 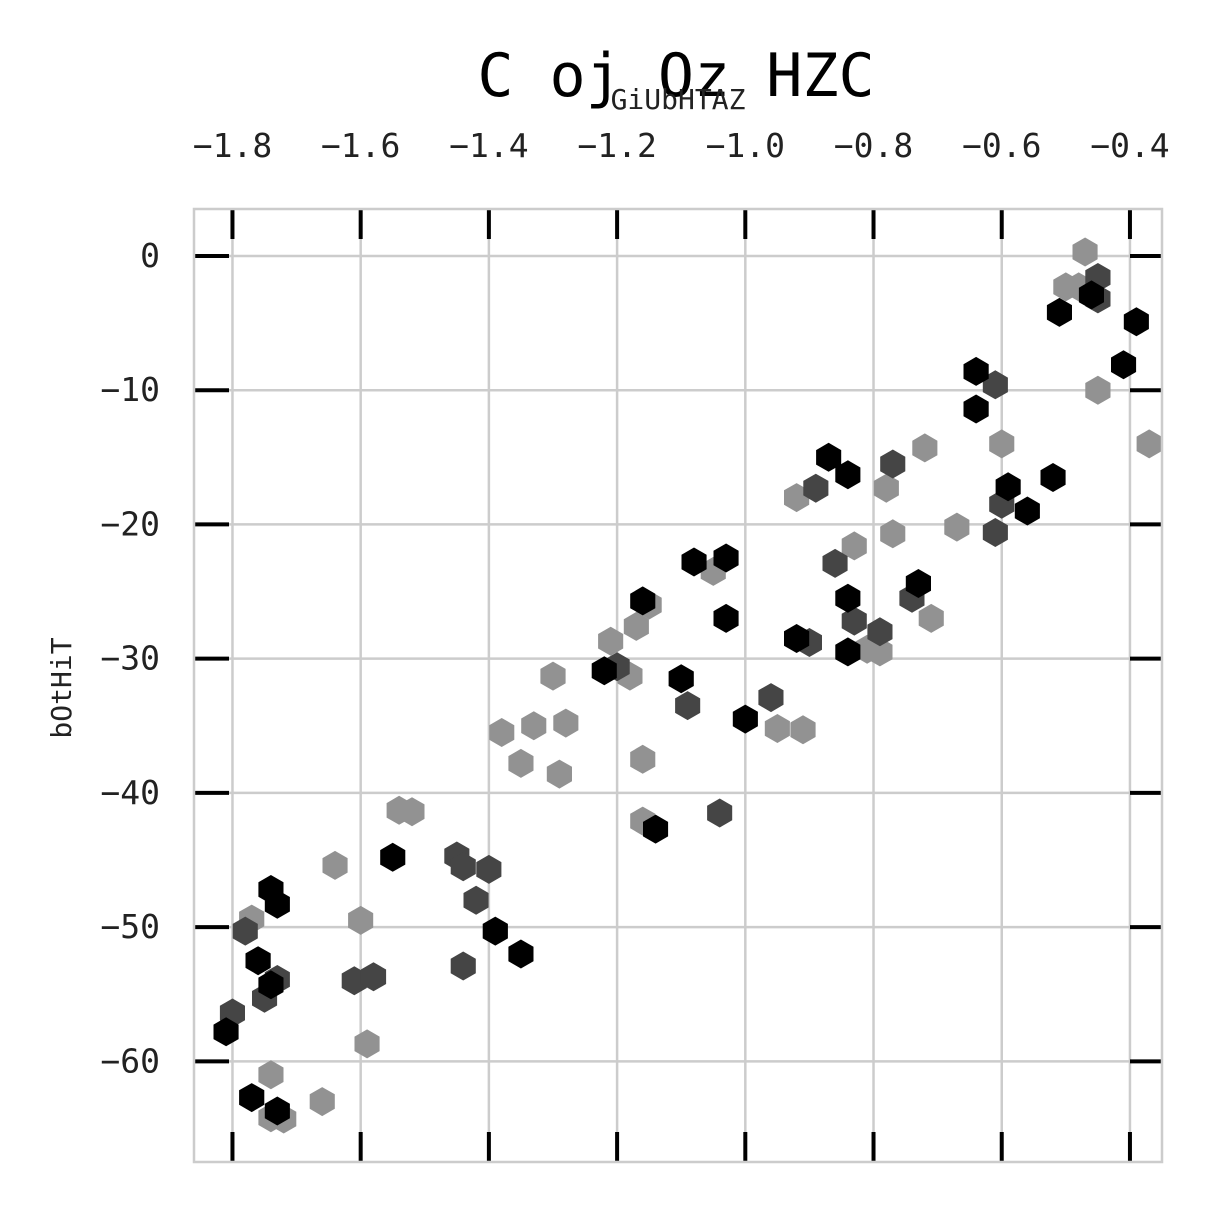 What do you see at coordinates (1129, 145) in the screenshot?
I see `x-tick-label: −0.4` at bounding box center [1129, 145].